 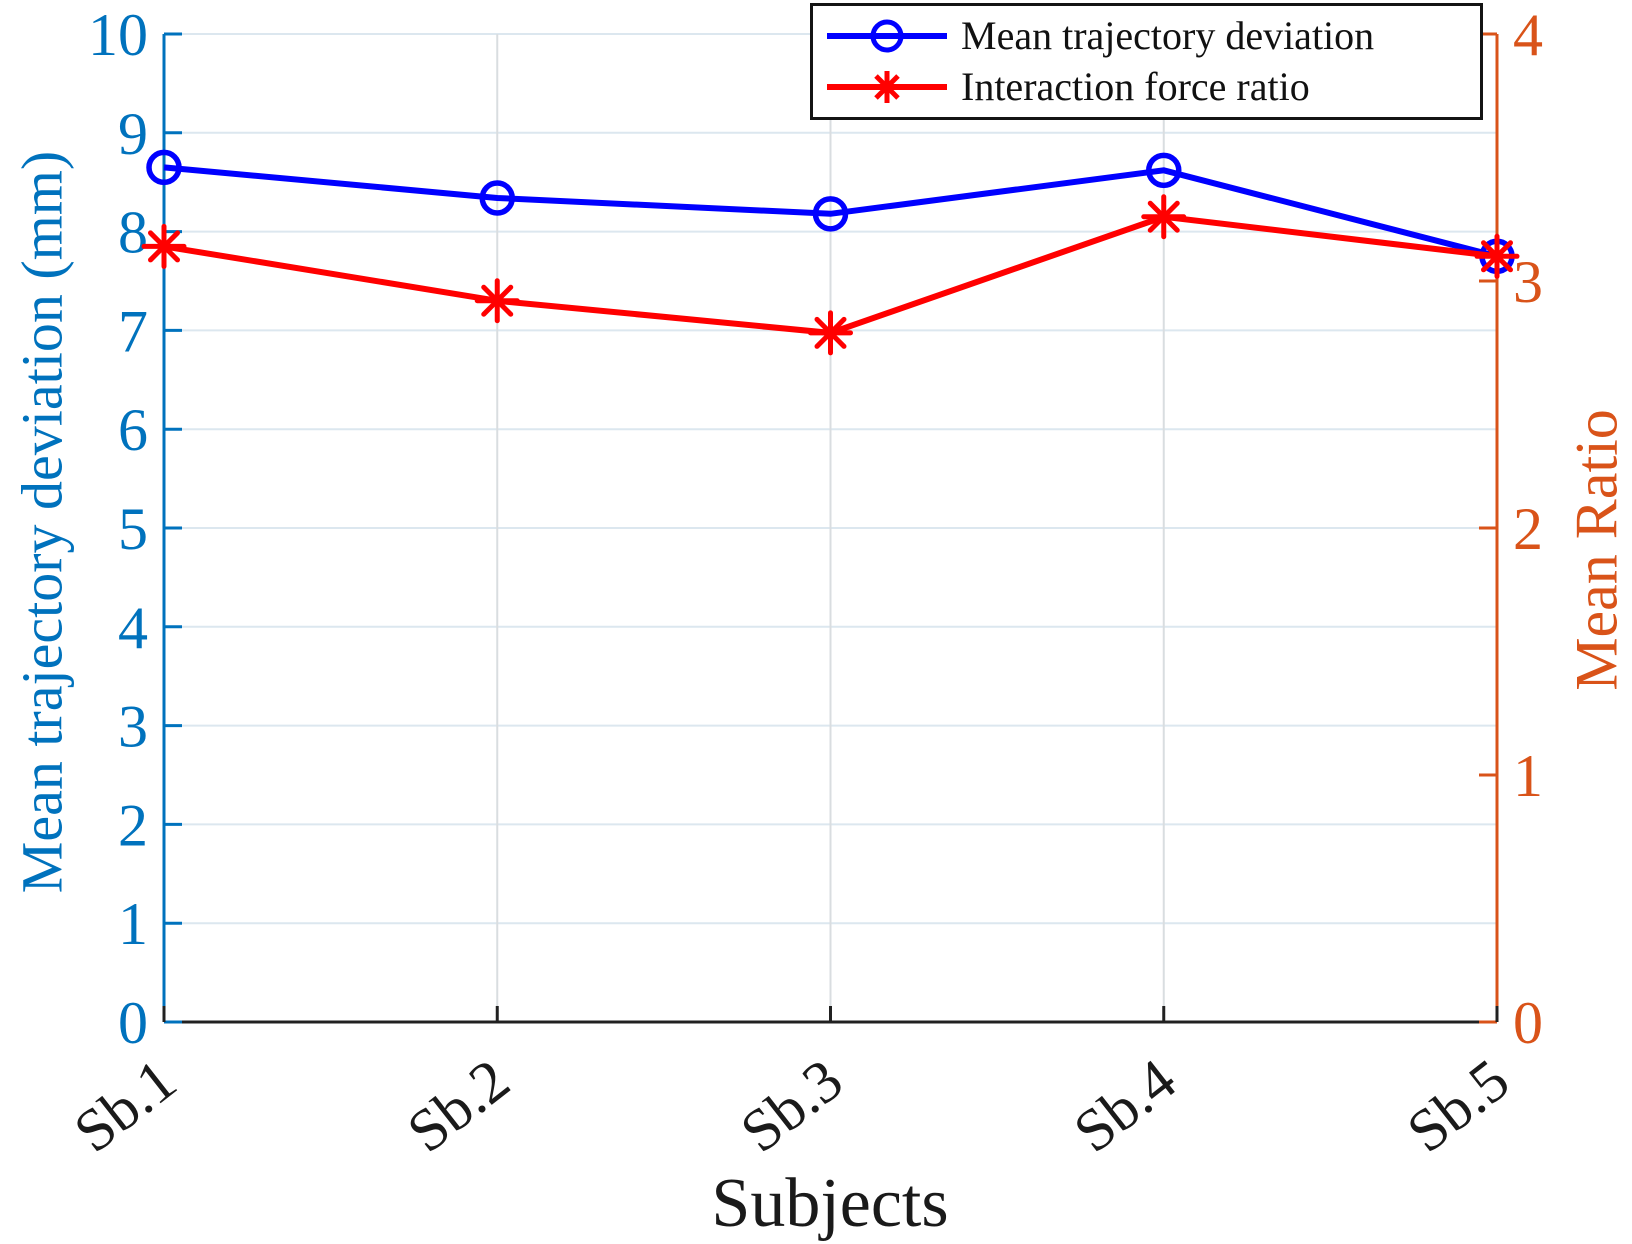 What do you see at coordinates (1596, 550) in the screenshot?
I see `y-axis-right-title: Mean Ratio` at bounding box center [1596, 550].